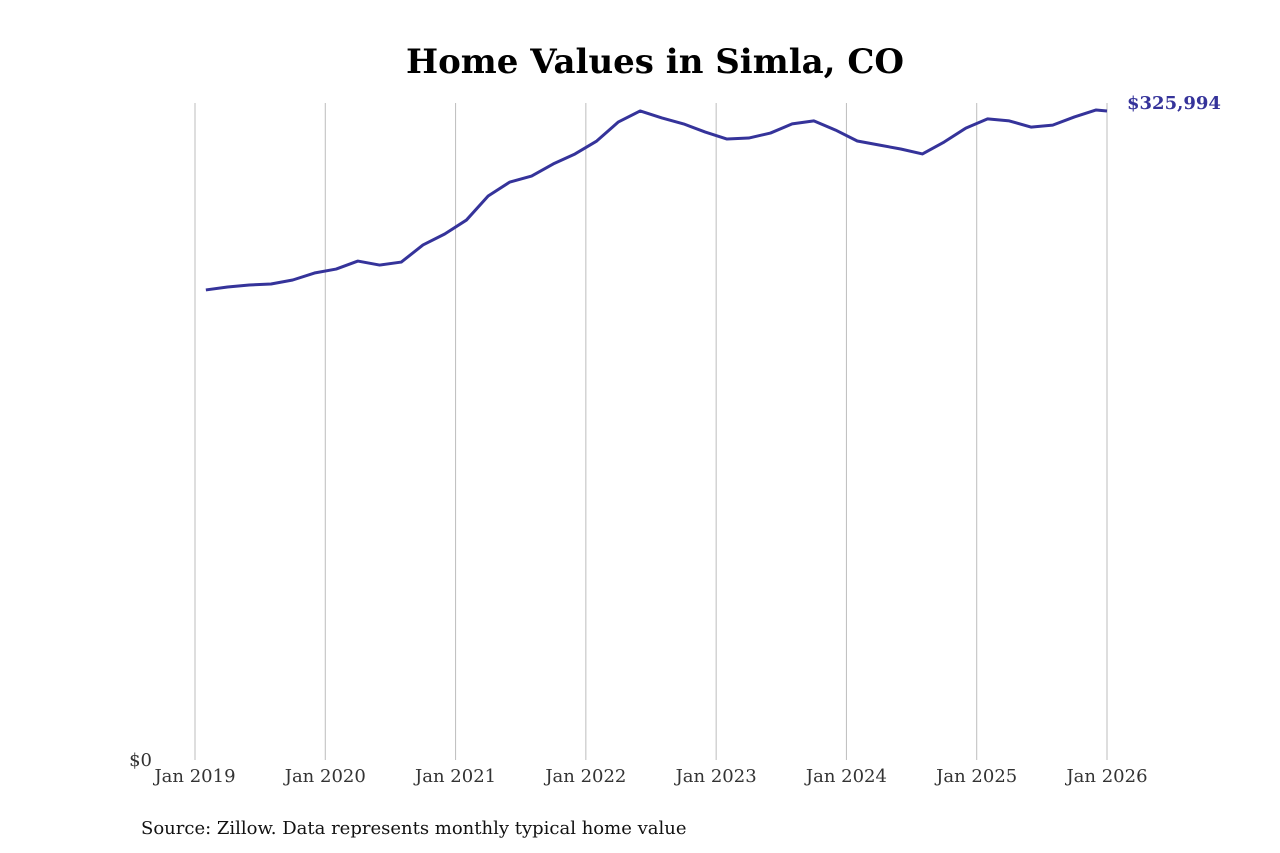 The height and width of the screenshot is (853, 1280). What do you see at coordinates (1105, 776) in the screenshot?
I see `x-tick-label: Jan 2026` at bounding box center [1105, 776].